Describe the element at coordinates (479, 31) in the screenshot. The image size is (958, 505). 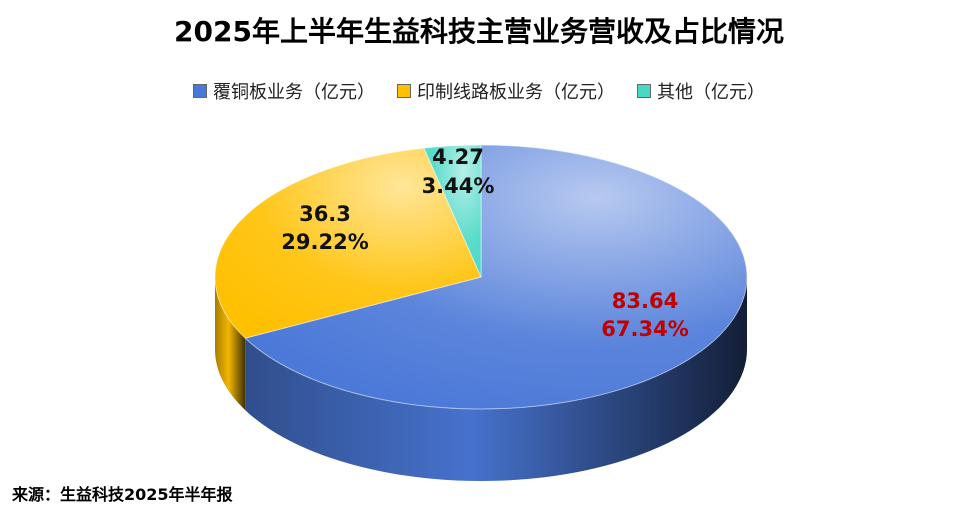
I see `chart-title: 2025年上半年生益科技主营业务营收及占比情况` at that location.